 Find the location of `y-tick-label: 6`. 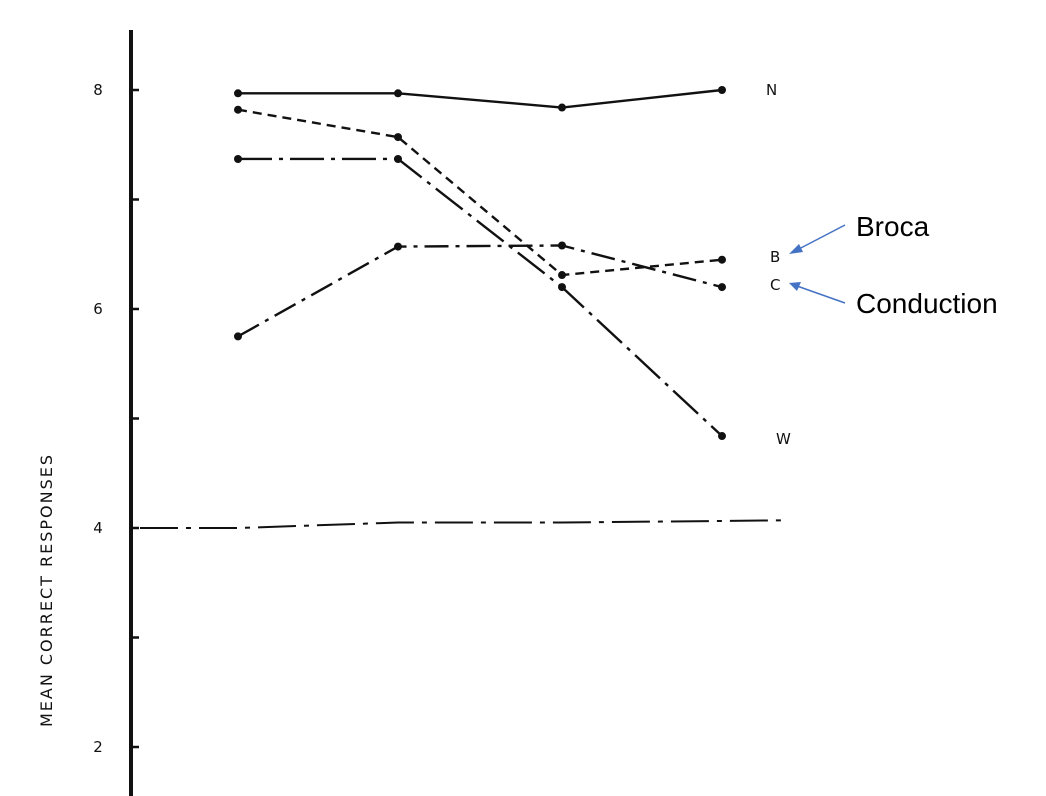

y-tick-label: 6 is located at coordinates (98, 309).